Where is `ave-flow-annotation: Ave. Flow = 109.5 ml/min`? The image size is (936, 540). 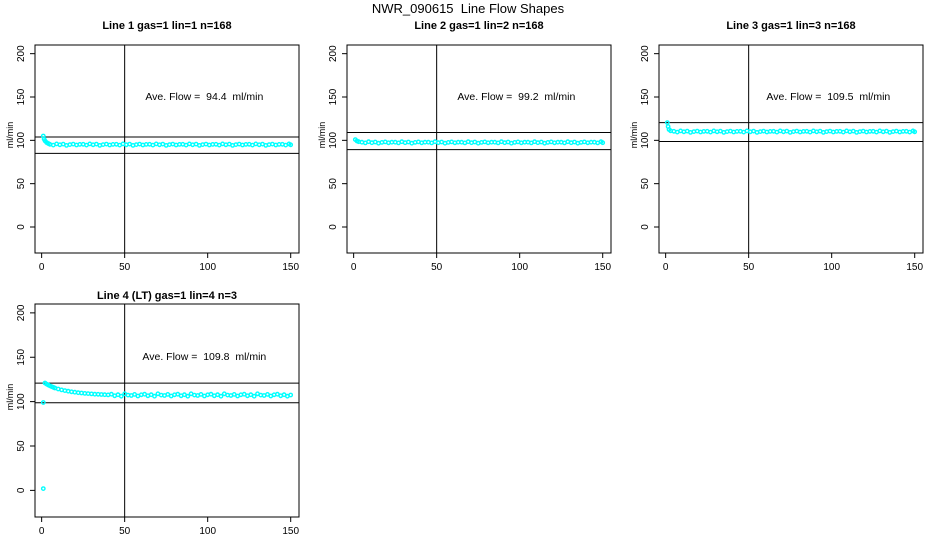
ave-flow-annotation: Ave. Flow = 109.5 ml/min is located at coordinates (828, 97).